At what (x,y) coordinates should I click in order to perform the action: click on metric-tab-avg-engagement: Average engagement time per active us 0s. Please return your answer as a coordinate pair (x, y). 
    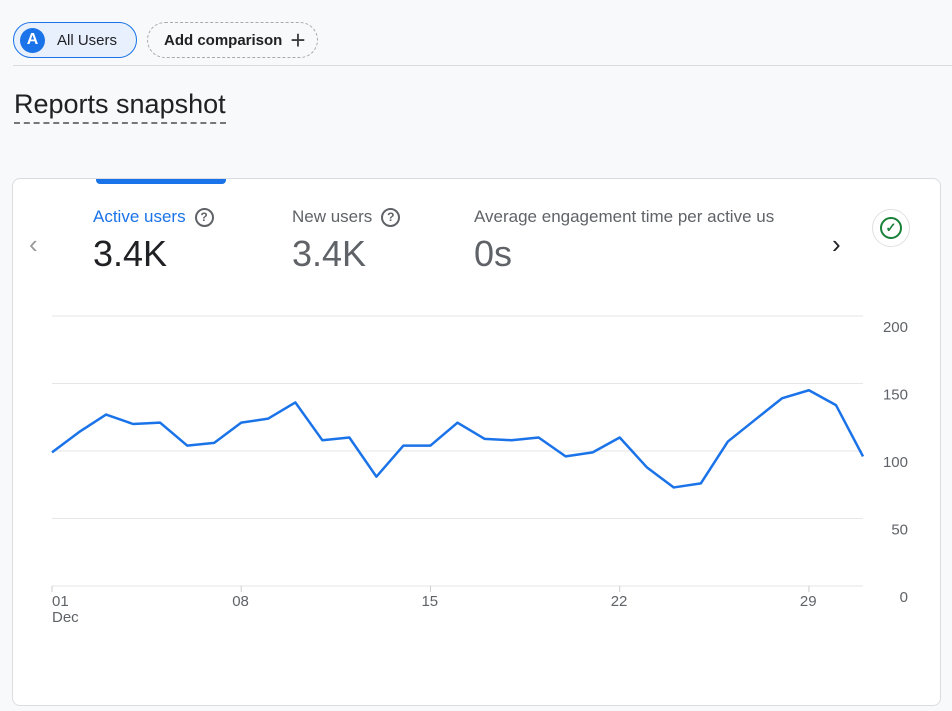
    Looking at the image, I should click on (624, 241).